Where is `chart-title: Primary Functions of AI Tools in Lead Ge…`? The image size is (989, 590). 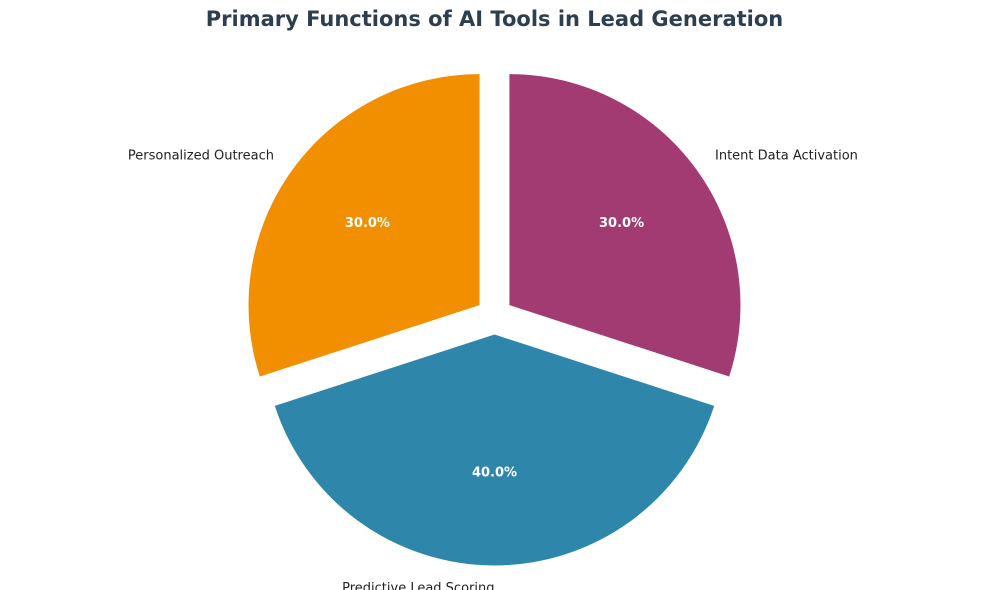 chart-title: Primary Functions of AI Tools in Lead Ge… is located at coordinates (495, 19).